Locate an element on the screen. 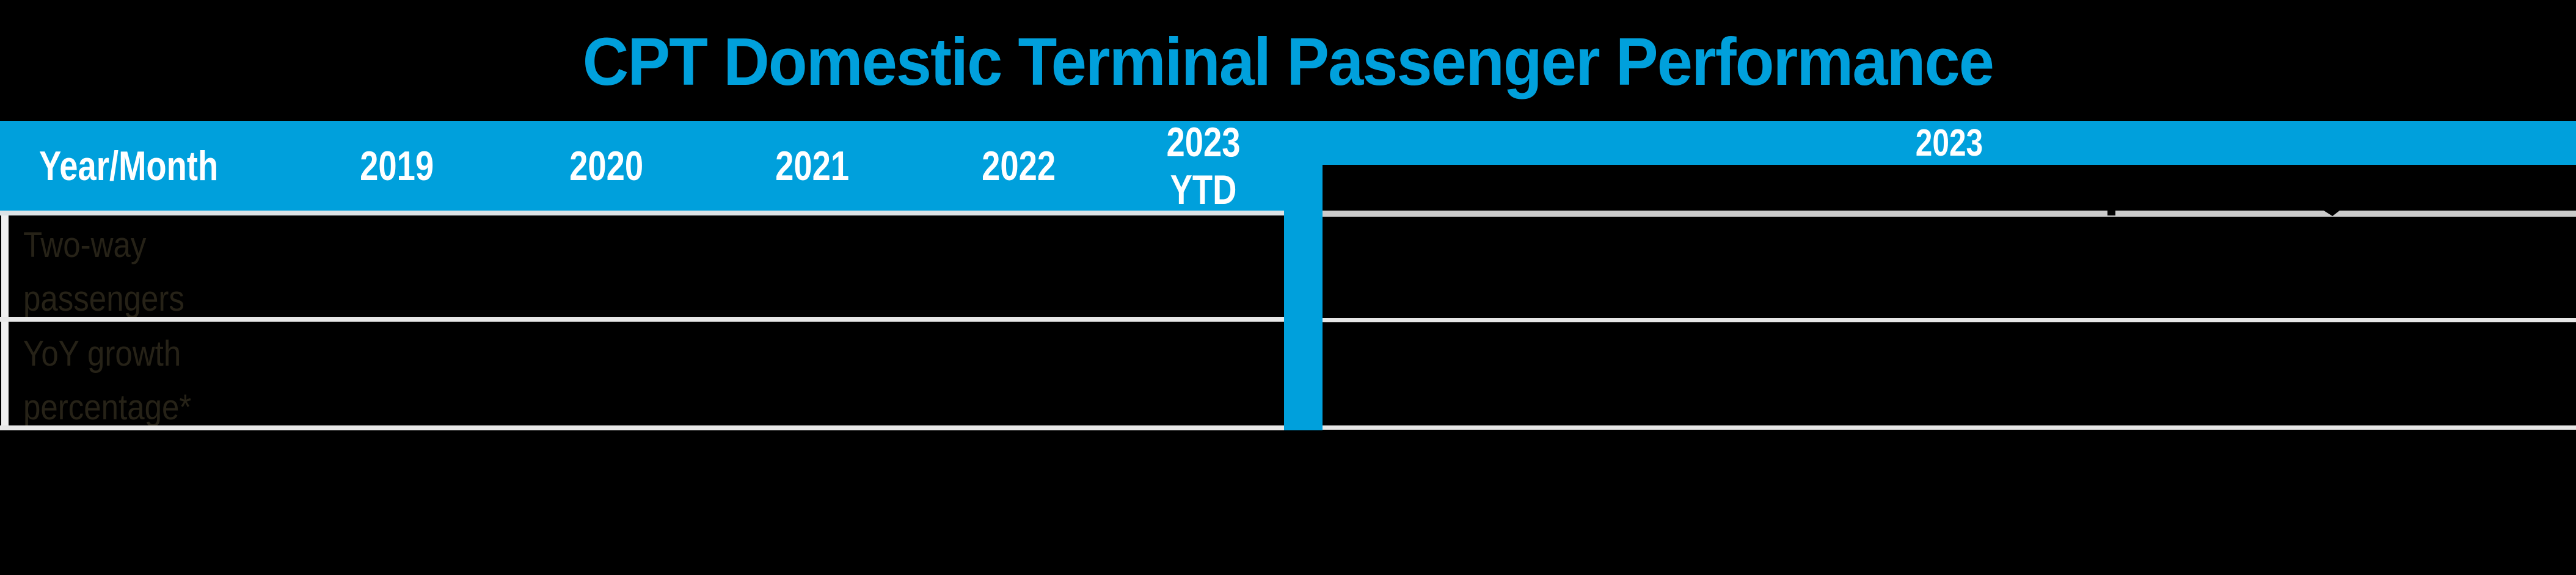 The width and height of the screenshot is (2576, 575). annual-table-header-row: Year/Month 2019 2020 2021 2022 2023 YTD is located at coordinates (642, 165).